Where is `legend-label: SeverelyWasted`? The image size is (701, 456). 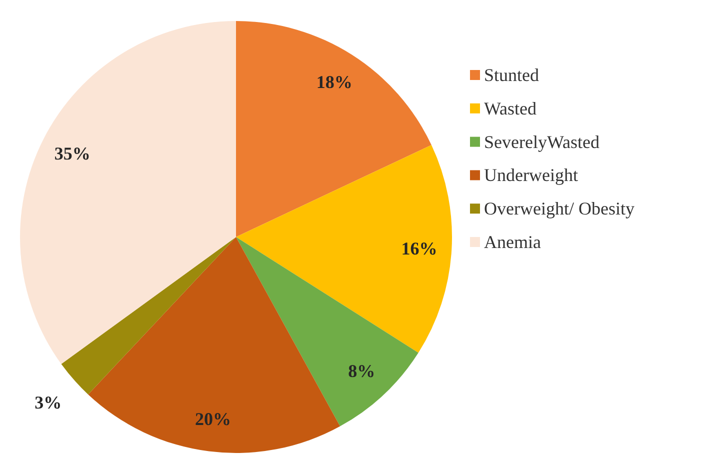
legend-label: SeverelyWasted is located at coordinates (542, 142).